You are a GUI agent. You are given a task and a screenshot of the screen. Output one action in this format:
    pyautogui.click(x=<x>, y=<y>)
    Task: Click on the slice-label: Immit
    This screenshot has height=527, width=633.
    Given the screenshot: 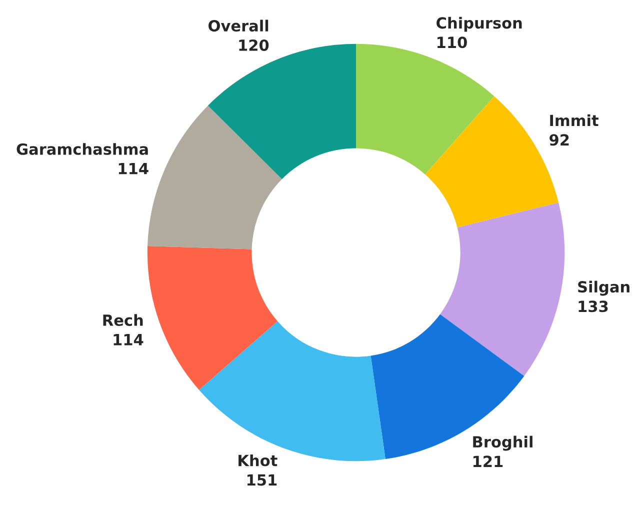 What is the action you would take?
    pyautogui.click(x=574, y=120)
    